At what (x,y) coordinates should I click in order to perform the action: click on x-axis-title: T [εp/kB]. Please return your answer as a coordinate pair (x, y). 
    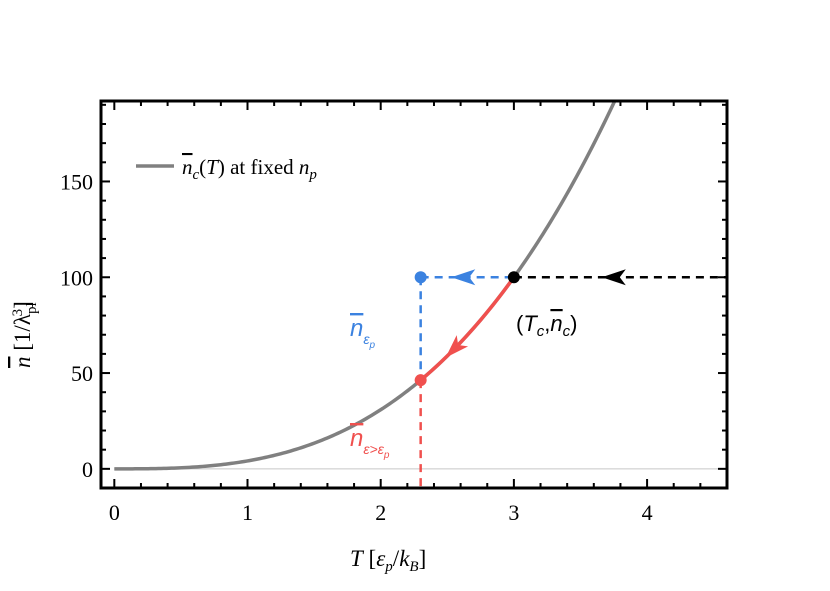
    Looking at the image, I should click on (388, 560).